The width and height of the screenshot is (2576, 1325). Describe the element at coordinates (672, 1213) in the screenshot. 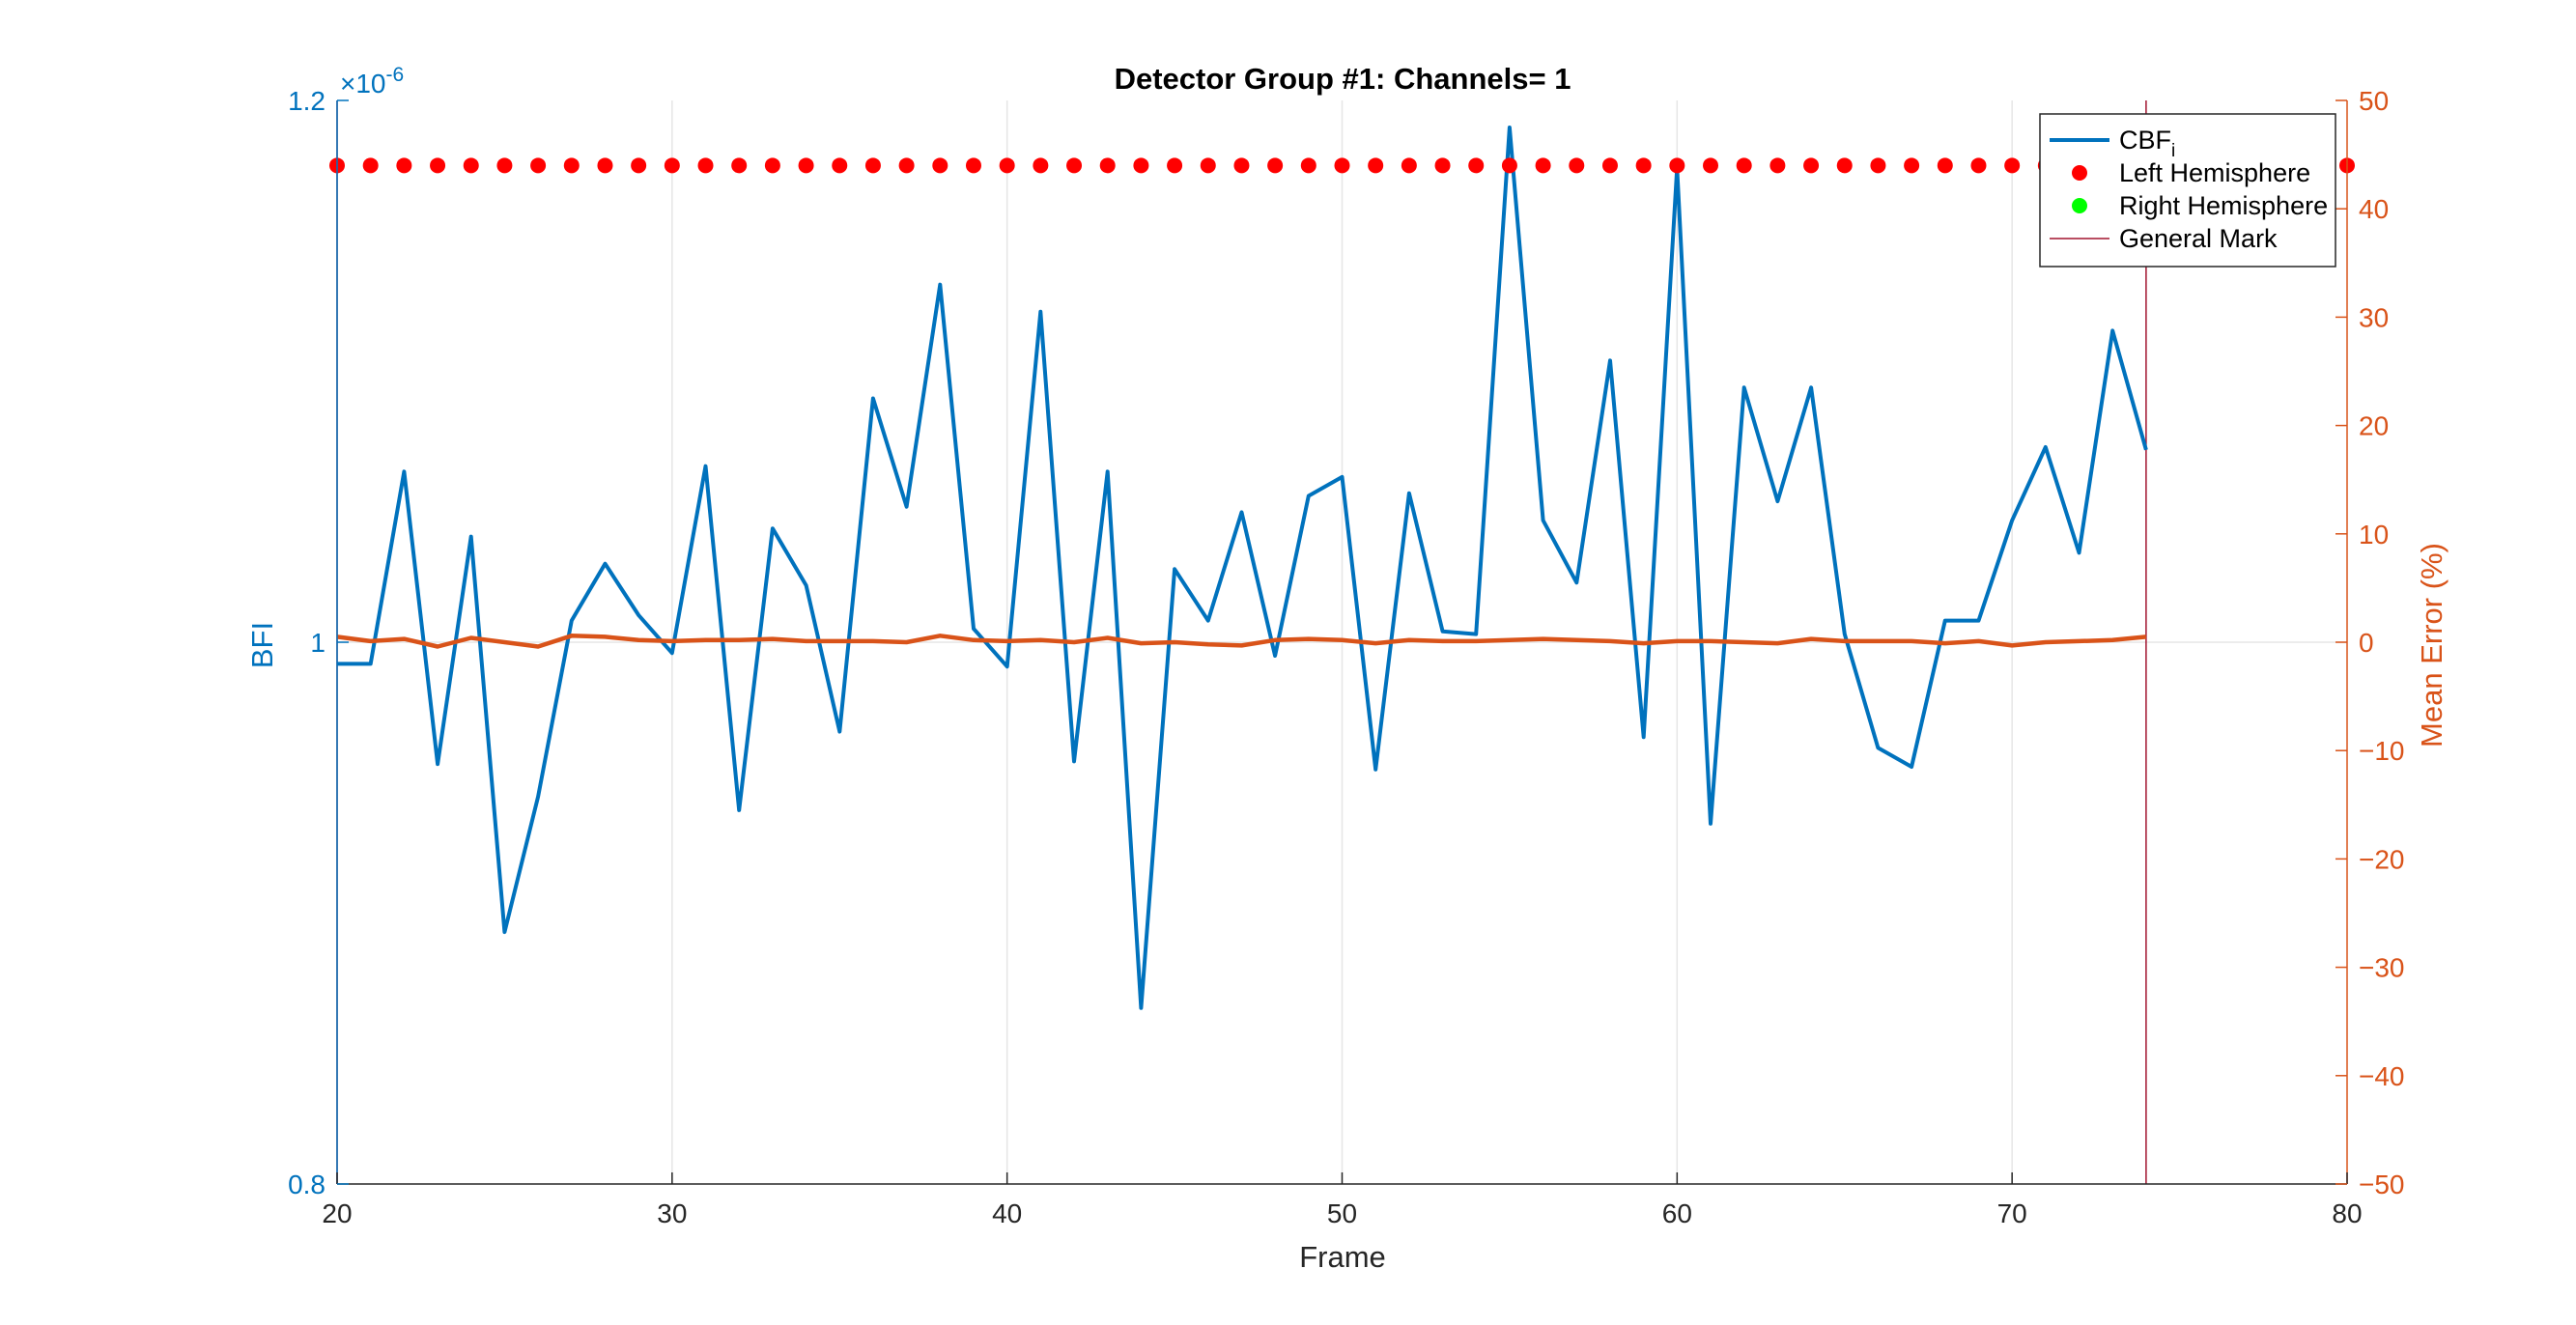

I see `x-tick-label: 30` at that location.